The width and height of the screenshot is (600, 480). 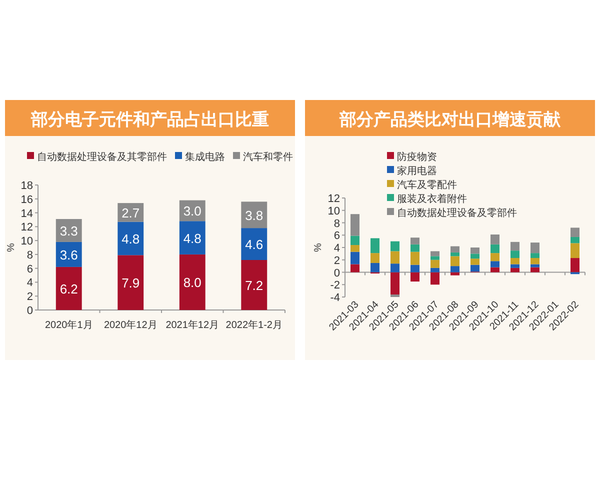 What do you see at coordinates (427, 185) in the screenshot?
I see `legend-label: 汽车及零配件` at bounding box center [427, 185].